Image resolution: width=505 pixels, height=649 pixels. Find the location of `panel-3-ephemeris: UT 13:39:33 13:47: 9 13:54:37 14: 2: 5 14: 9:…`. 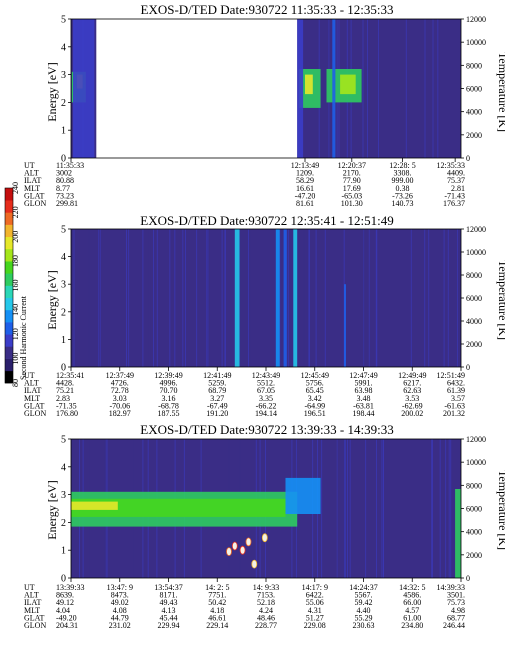

panel-3-ephemeris: UT 13:39:33 13:47: 9 13:54:37 14: 2: 5 14: 9:… is located at coordinates (244, 606).